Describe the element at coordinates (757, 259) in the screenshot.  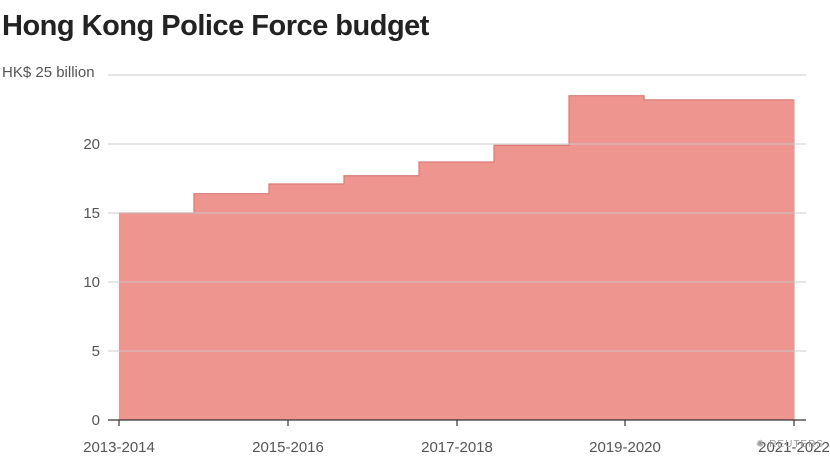
I see `step-bar-2021-2022` at that location.